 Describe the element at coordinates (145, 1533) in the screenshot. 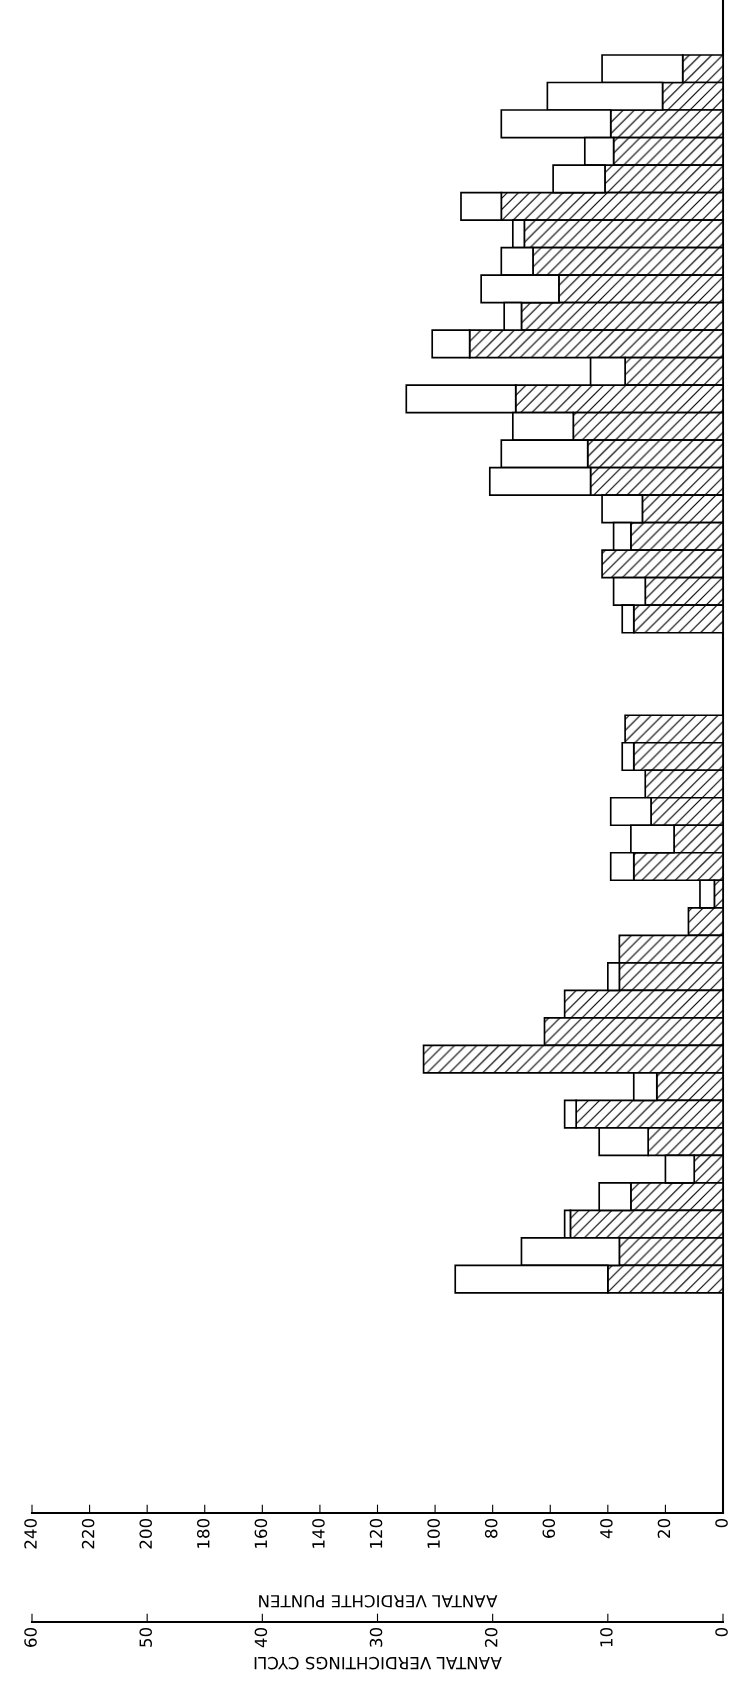

I see `x-tick-label: 200` at that location.